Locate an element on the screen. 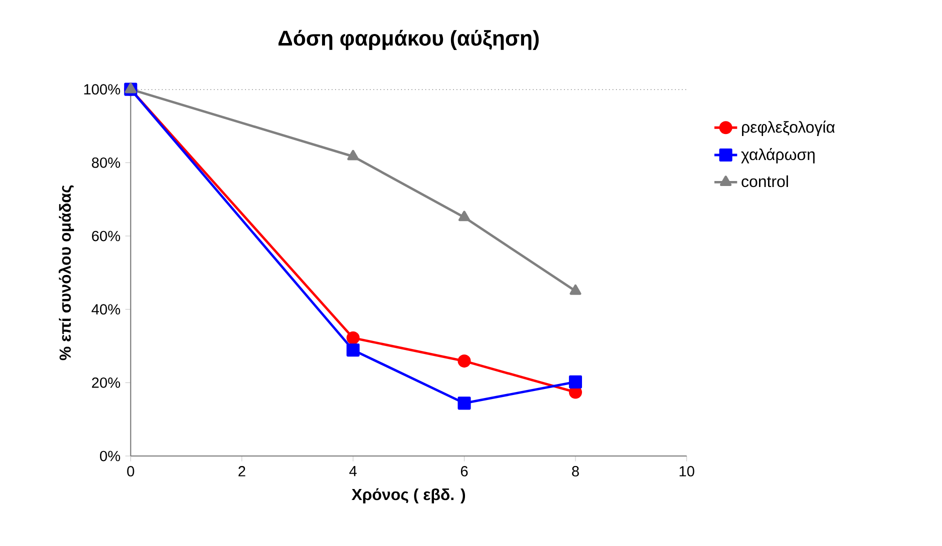 The height and width of the screenshot is (546, 942). y-tick-label: 100% is located at coordinates (102, 89).